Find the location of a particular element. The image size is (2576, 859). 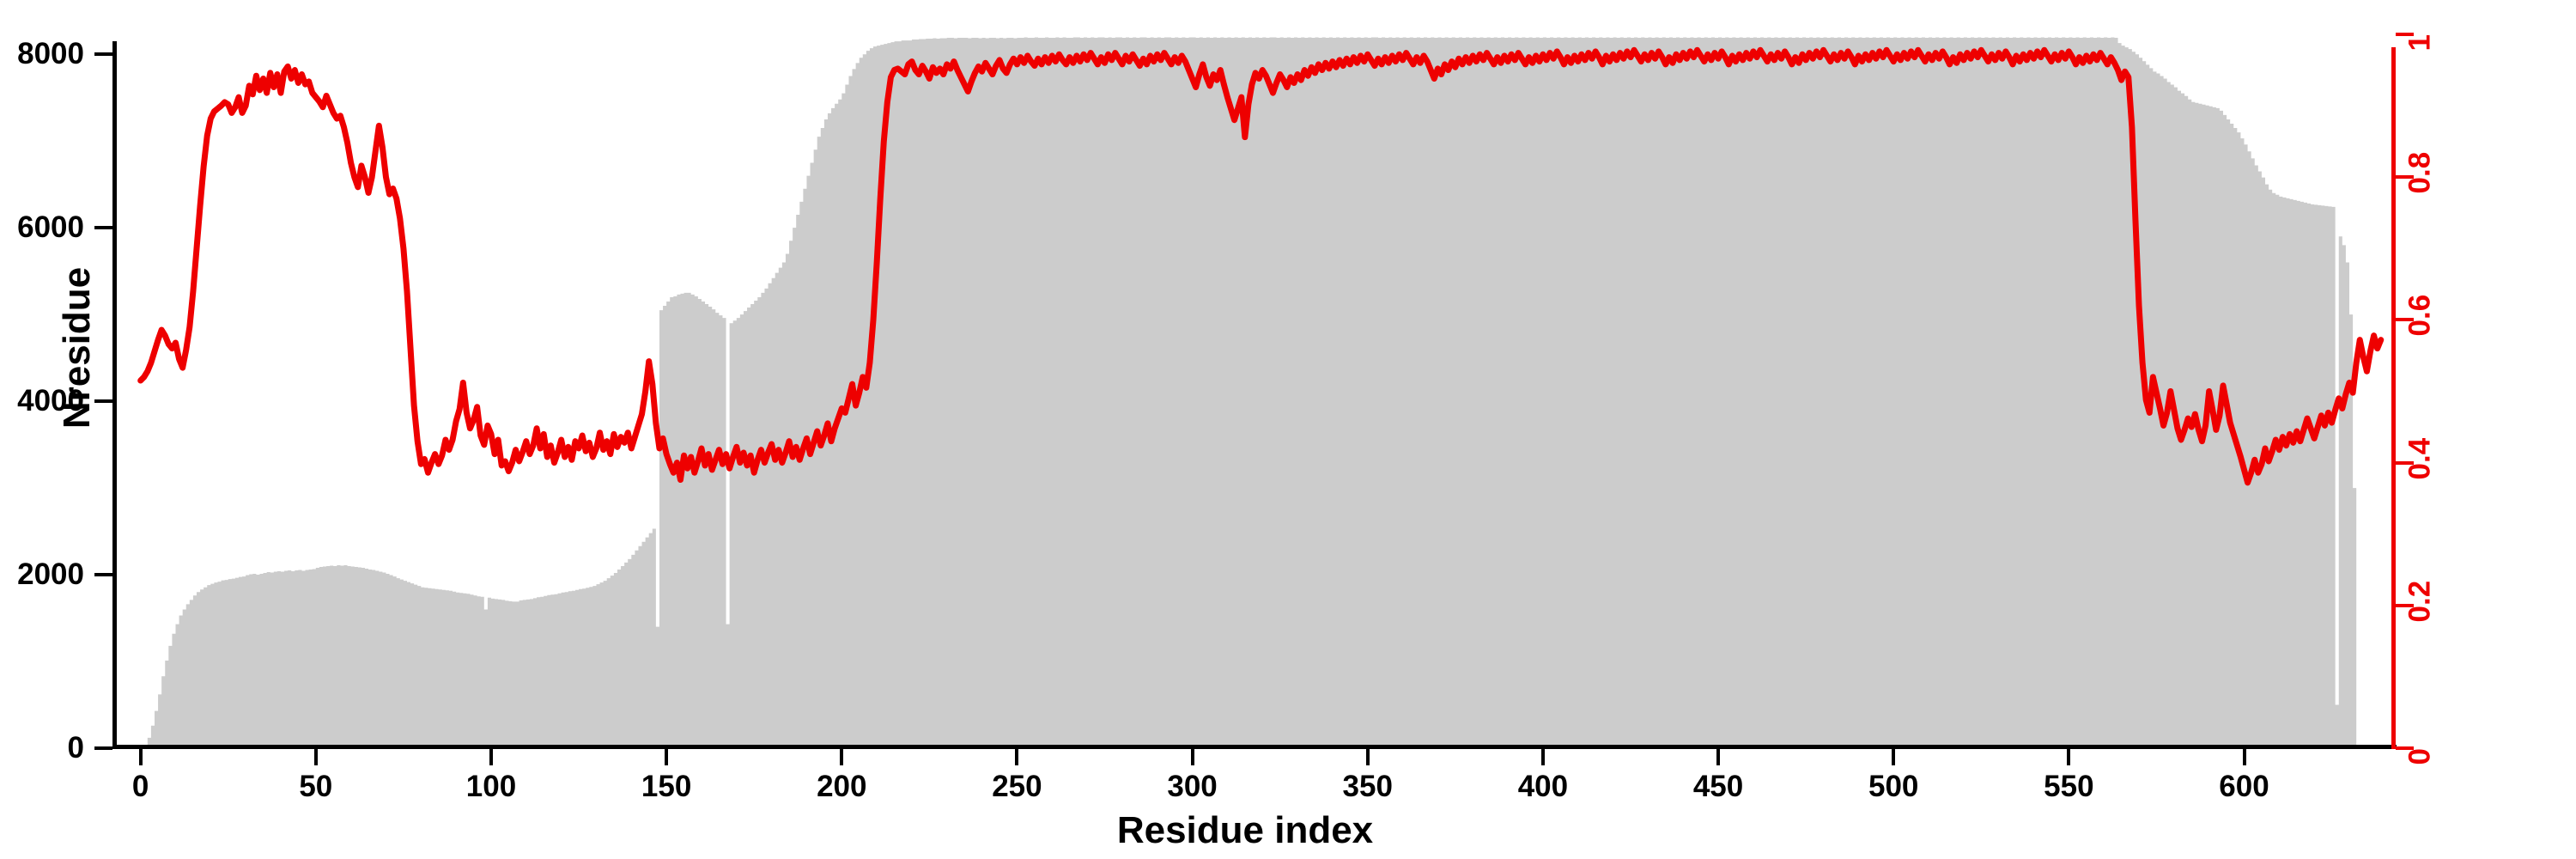

x-tick-label: 300 is located at coordinates (1192, 786).